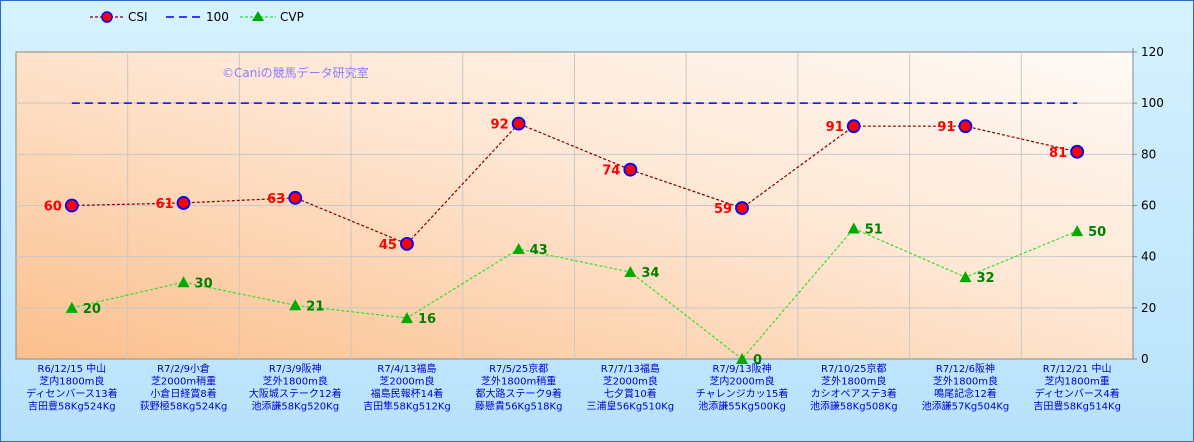  What do you see at coordinates (1077, 393) in the screenshot?
I see `x-category-line: ディセンバース4着` at bounding box center [1077, 393].